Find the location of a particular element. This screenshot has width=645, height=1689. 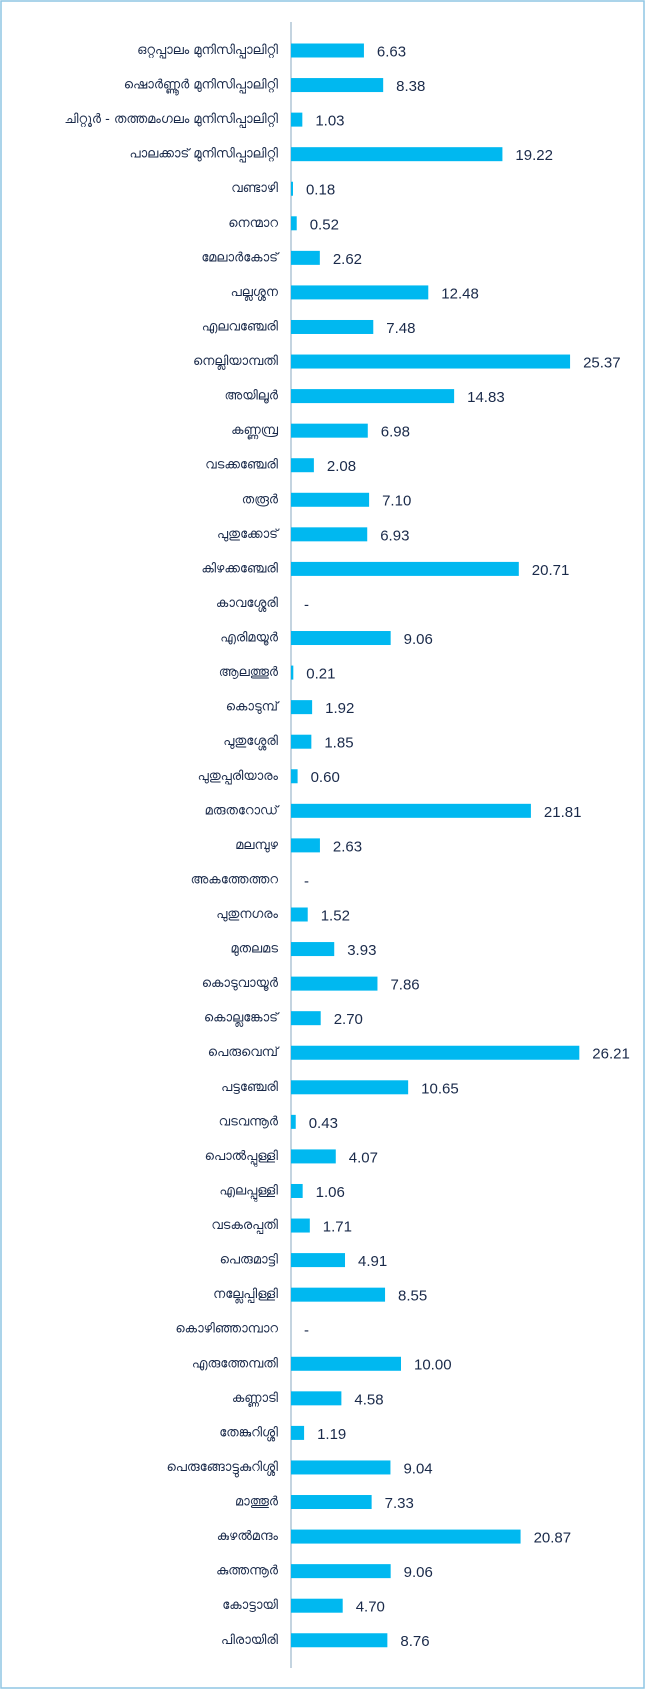

value-label: 10.65 is located at coordinates (440, 1088).